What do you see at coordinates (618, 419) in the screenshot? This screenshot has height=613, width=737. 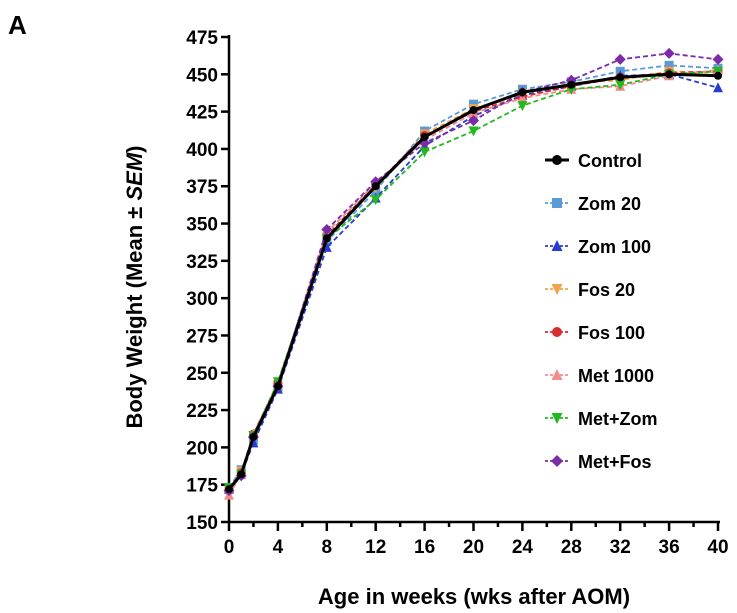 I see `legend-label: Met+Zom` at bounding box center [618, 419].